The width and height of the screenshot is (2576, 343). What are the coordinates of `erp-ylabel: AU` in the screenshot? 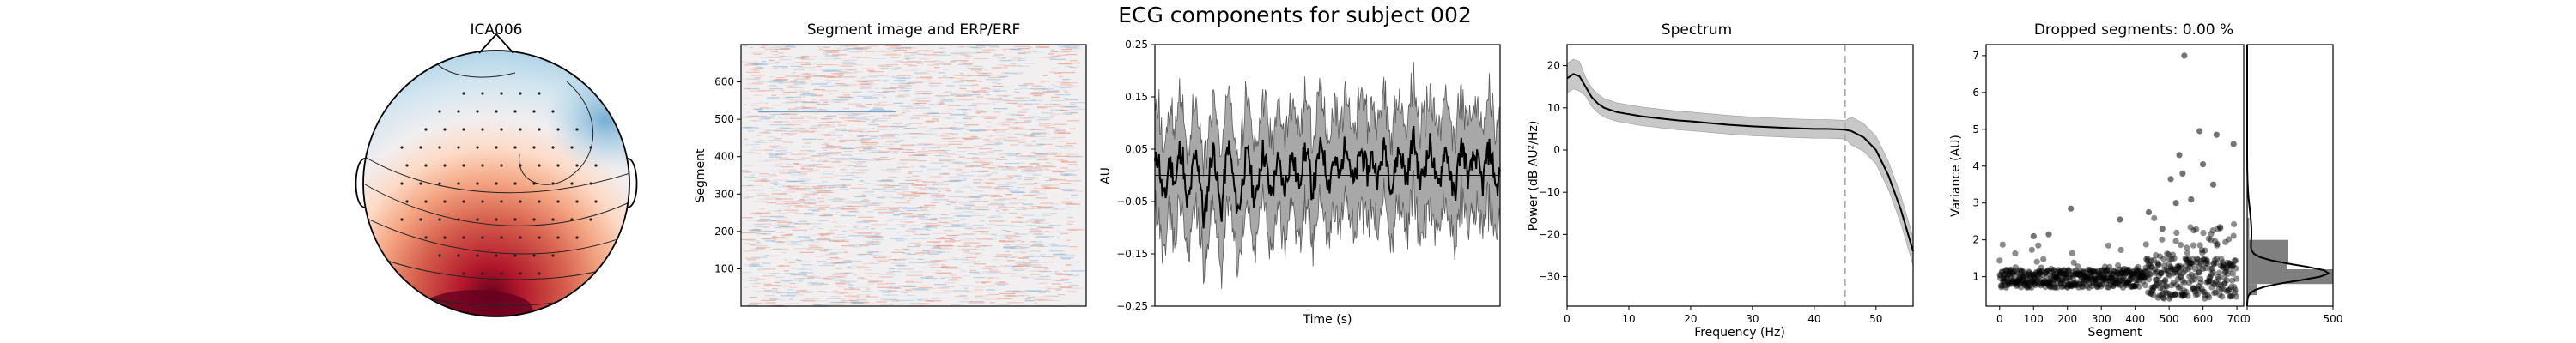 It's located at (1106, 176).